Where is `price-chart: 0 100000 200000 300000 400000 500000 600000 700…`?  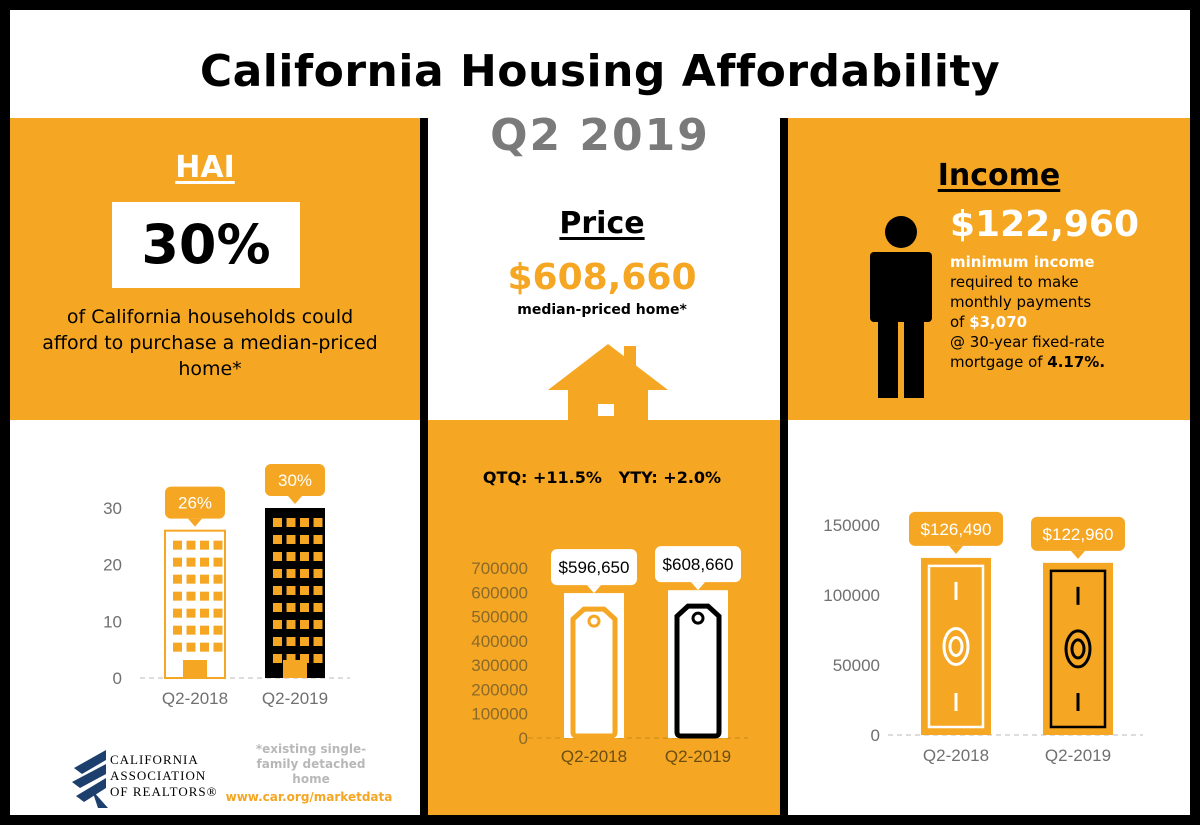 price-chart: 0 100000 200000 300000 400000 500000 600000 700… is located at coordinates (609, 656).